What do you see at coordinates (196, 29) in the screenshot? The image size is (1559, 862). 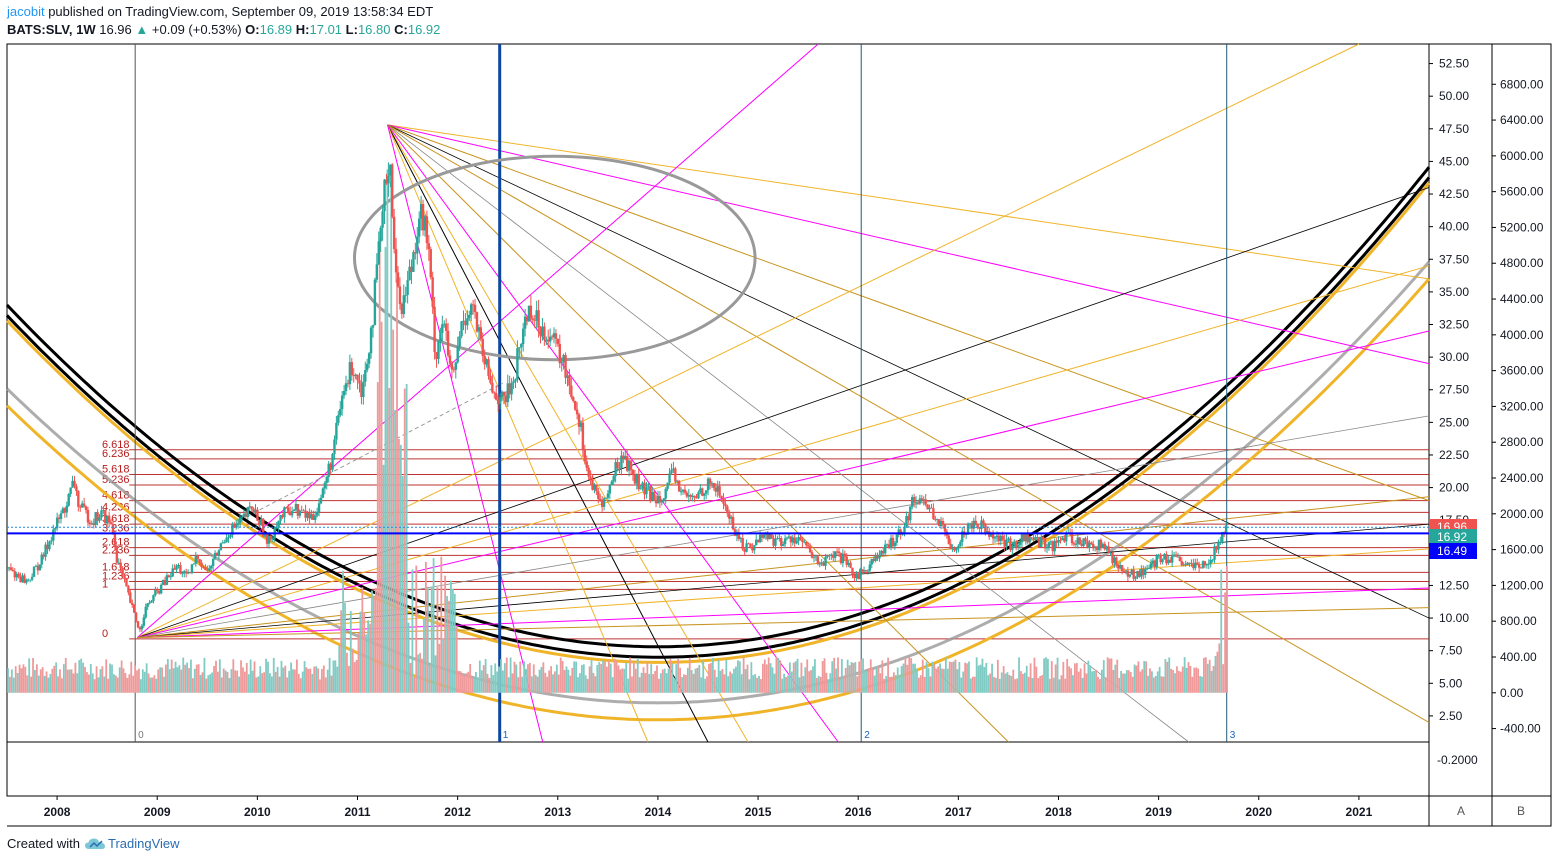 I see `change-value: +0.09 (+0.53%)` at bounding box center [196, 29].